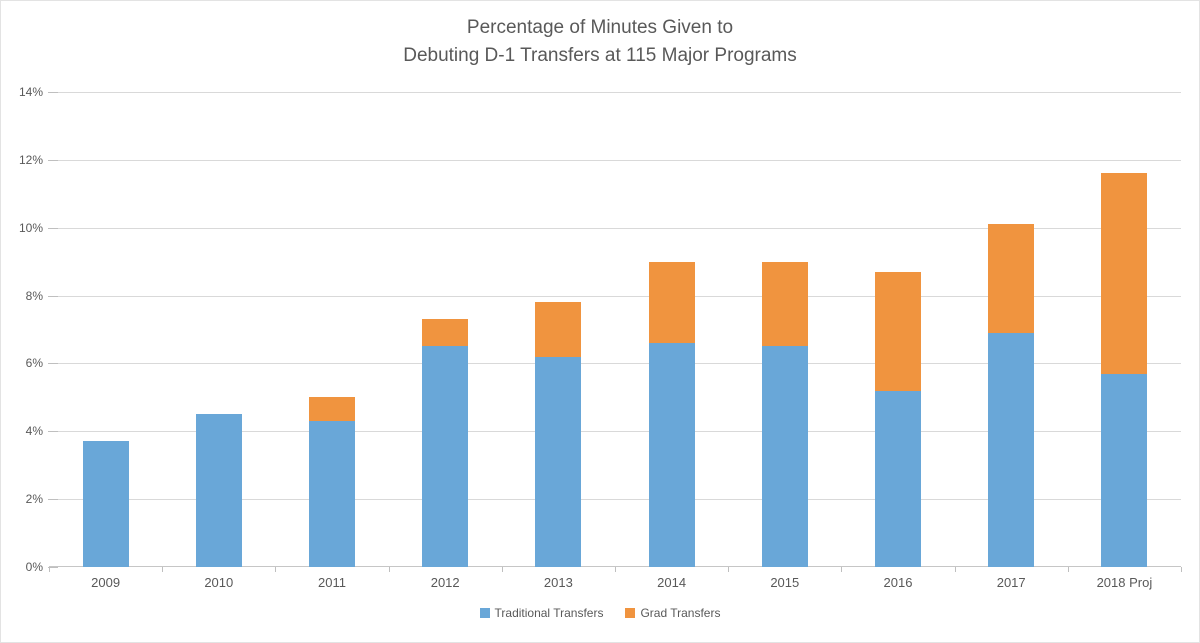 Image resolution: width=1200 pixels, height=643 pixels. I want to click on bar-segment-traditional-2011, so click(332, 494).